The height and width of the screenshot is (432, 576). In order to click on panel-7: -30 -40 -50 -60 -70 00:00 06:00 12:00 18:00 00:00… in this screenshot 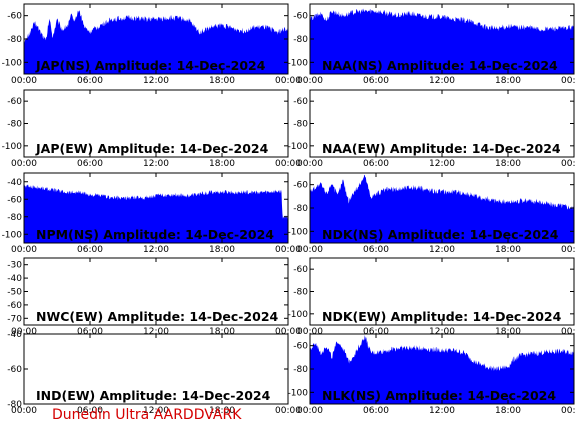, I will do `click(154, 297)`.